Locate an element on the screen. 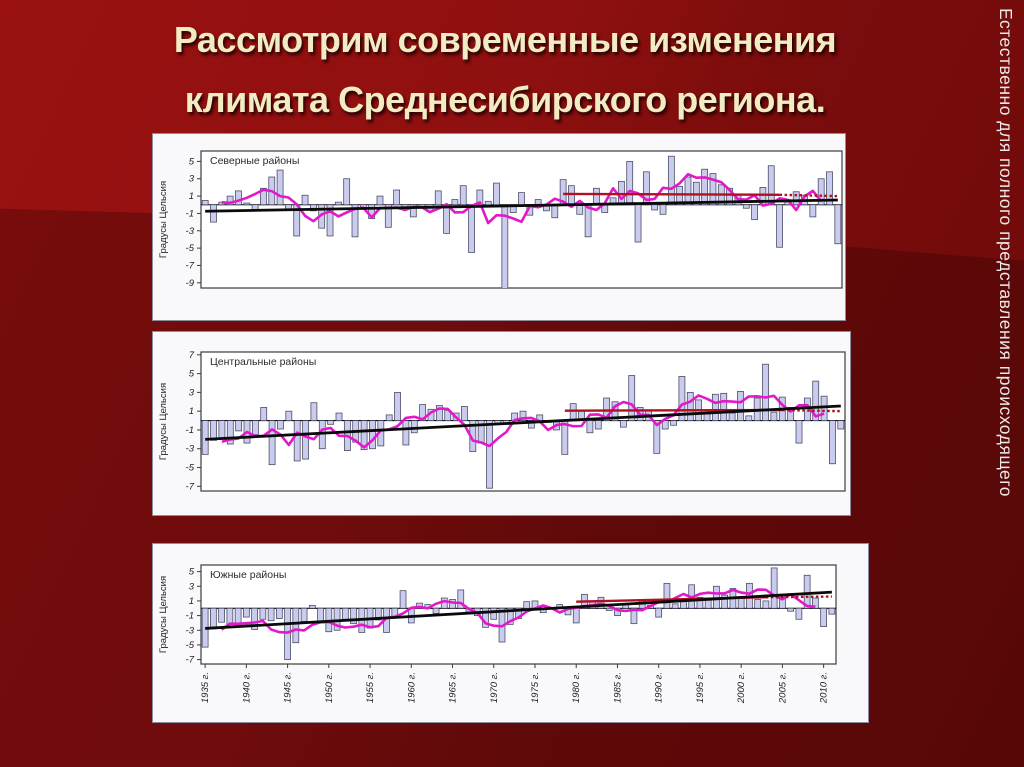  x-tick-label: 1945 г. is located at coordinates (288, 687).